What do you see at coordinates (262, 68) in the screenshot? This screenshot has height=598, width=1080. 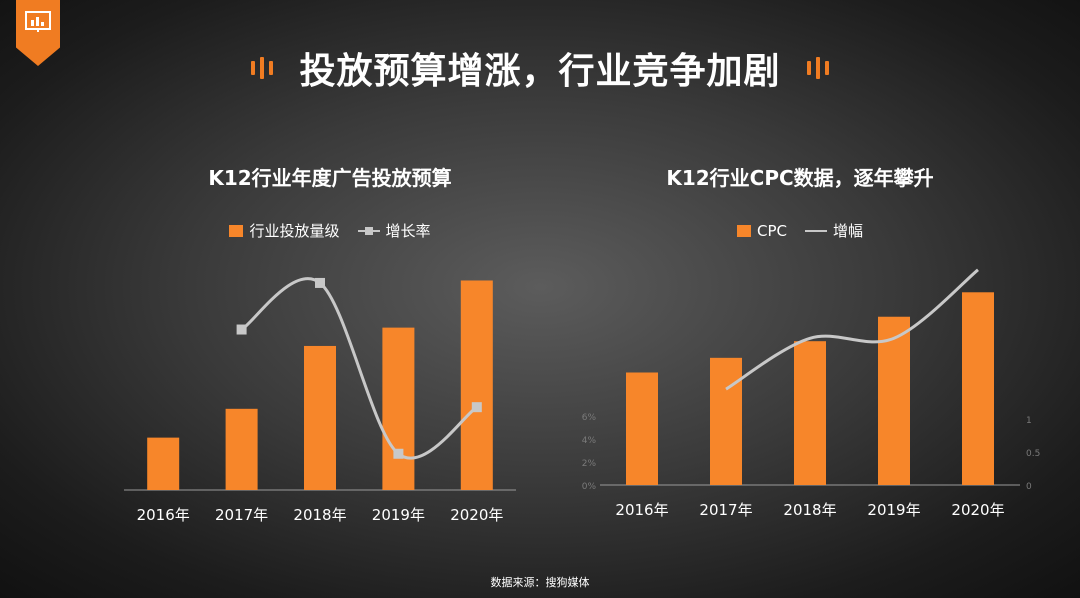 I see `title-decoration-left` at bounding box center [262, 68].